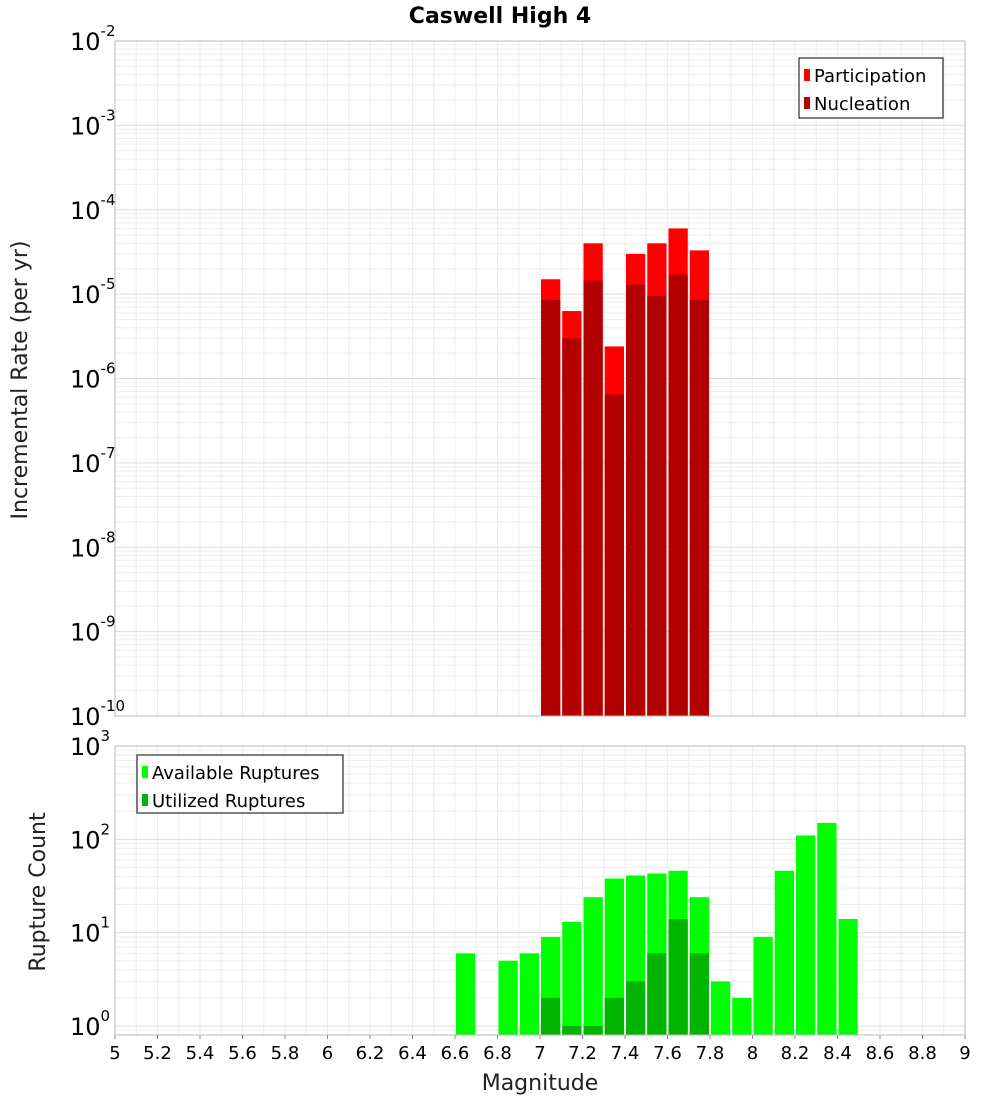 Image resolution: width=1000 pixels, height=1100 pixels. What do you see at coordinates (880, 1053) in the screenshot?
I see `x-tick-label: 8.6` at bounding box center [880, 1053].